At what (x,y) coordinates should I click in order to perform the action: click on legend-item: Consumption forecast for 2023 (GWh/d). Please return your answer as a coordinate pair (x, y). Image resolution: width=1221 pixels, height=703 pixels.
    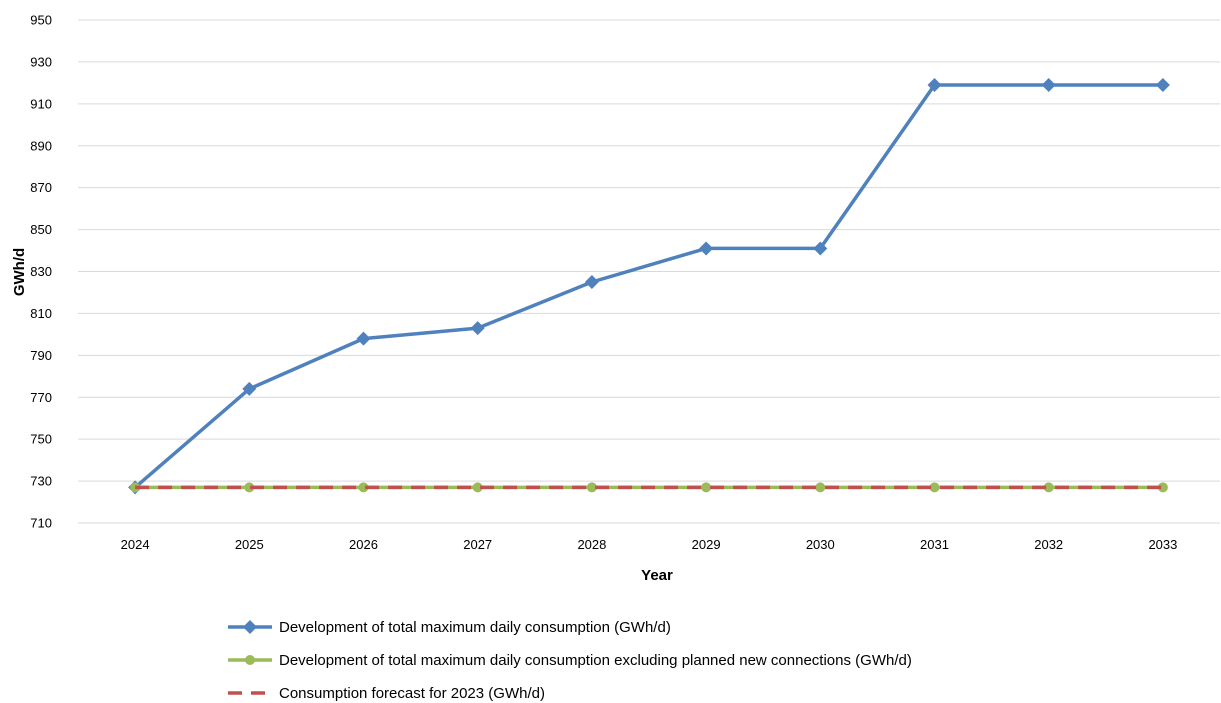
    Looking at the image, I should click on (386, 693).